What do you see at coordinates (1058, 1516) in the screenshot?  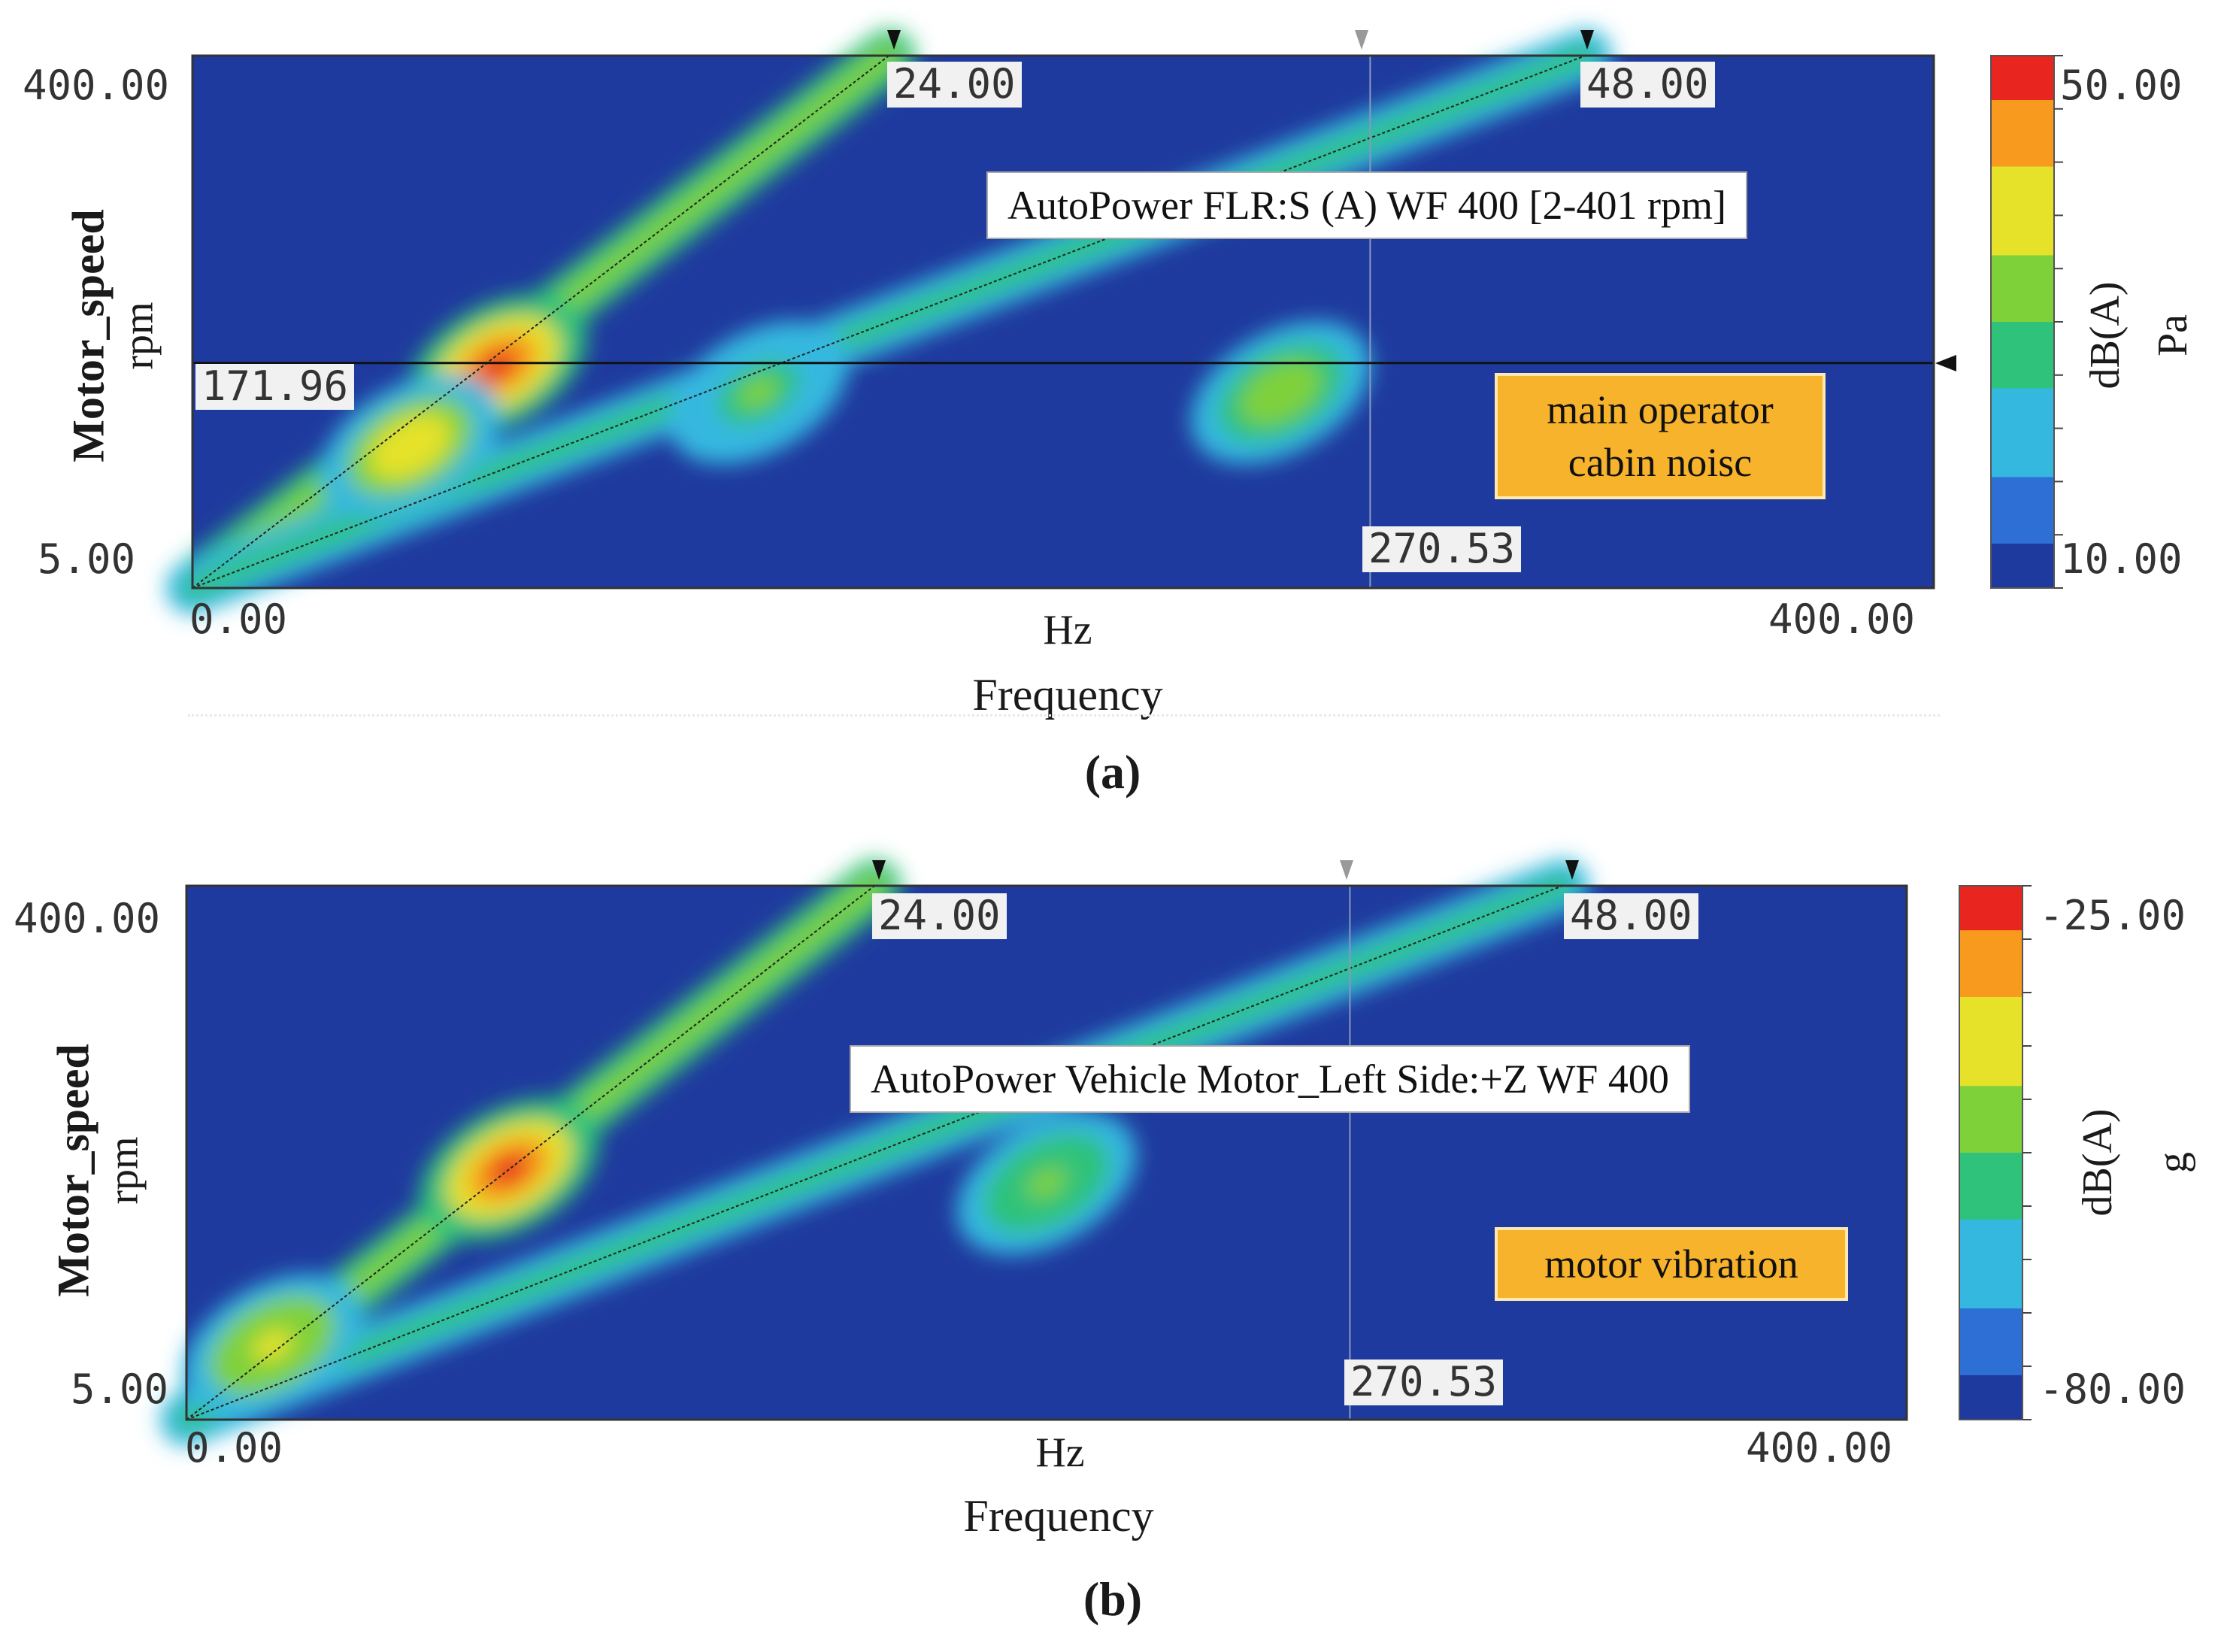 I see `x-axis-title-b: Frequency` at bounding box center [1058, 1516].